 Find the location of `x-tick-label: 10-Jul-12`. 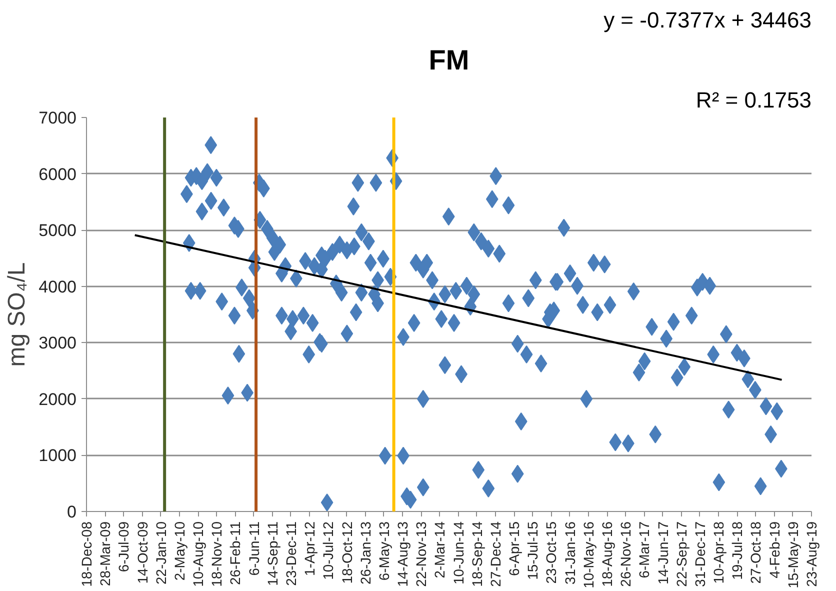

x-tick-label: 10-Jul-12 is located at coordinates (328, 550).